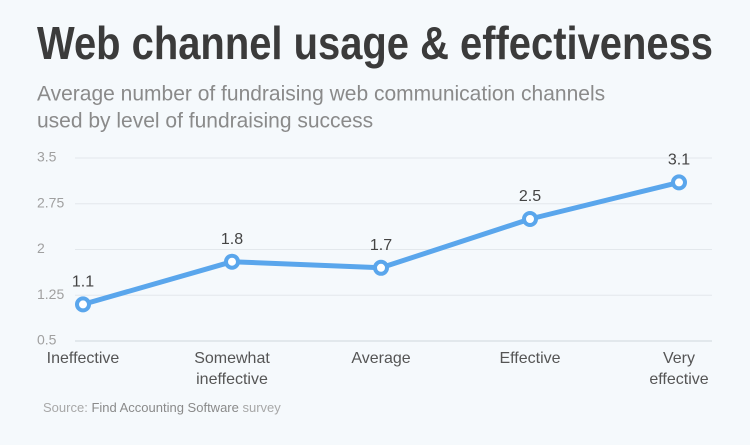 The image size is (750, 445). Describe the element at coordinates (529, 358) in the screenshot. I see `x-tick-label: Effective` at that location.